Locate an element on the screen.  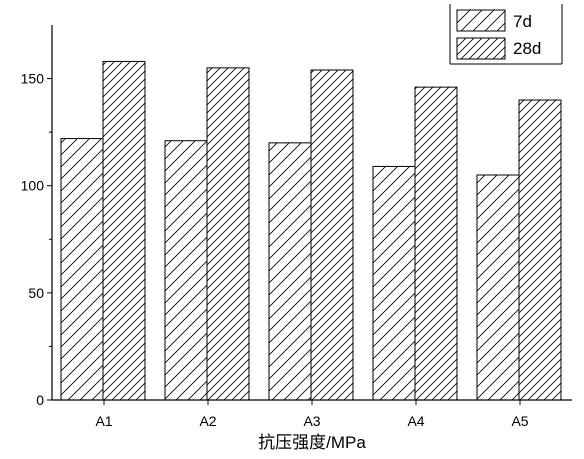
legend: 7d 28d is located at coordinates (506, 34).